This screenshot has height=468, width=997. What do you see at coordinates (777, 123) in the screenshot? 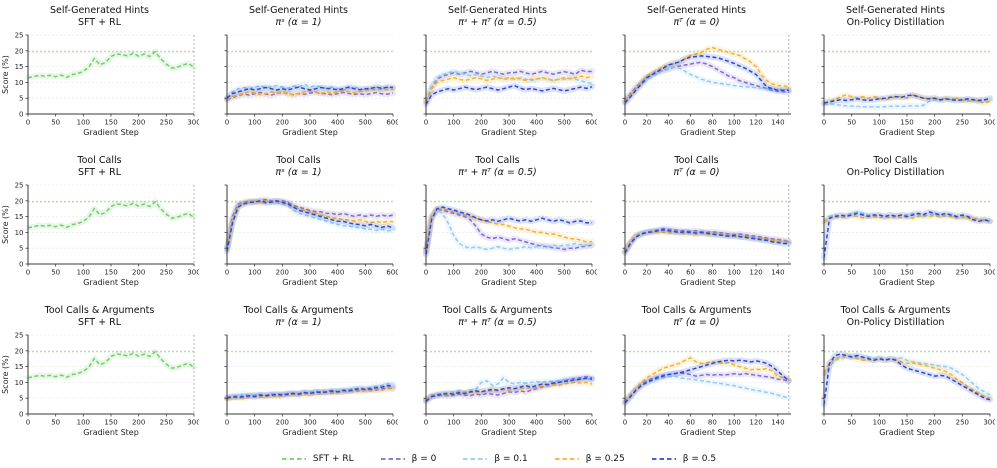
I see `x-tick-label: 140` at bounding box center [777, 123].